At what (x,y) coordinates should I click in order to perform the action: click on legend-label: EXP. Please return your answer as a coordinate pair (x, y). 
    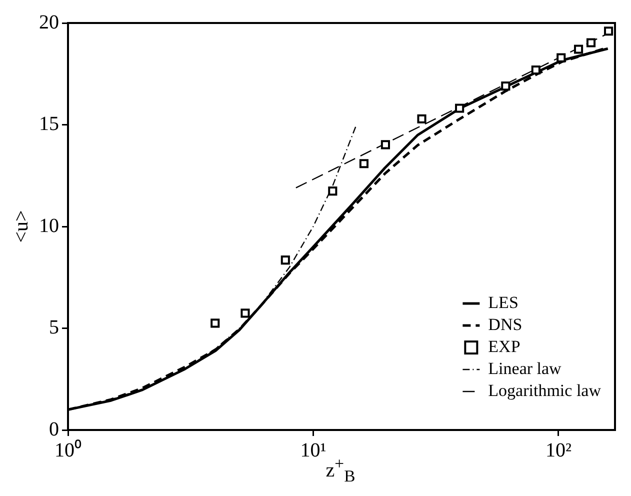
    Looking at the image, I should click on (504, 346).